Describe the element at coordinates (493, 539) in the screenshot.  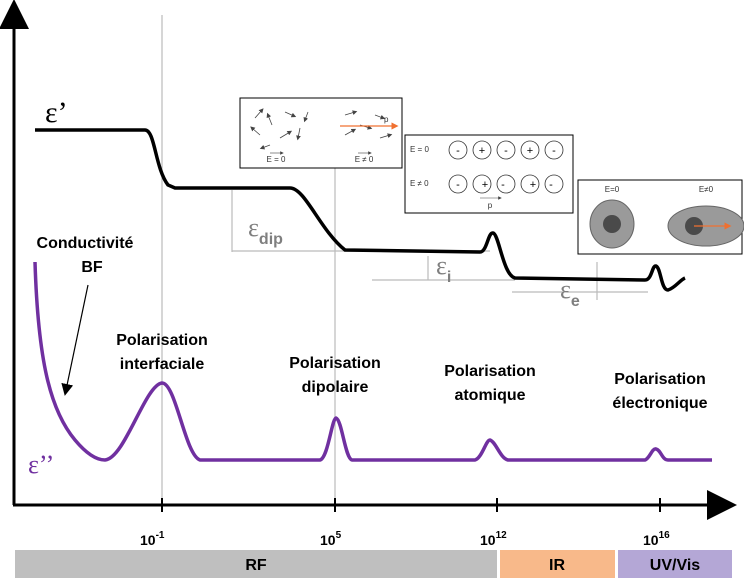
I see `x-tick-label: 10¹²` at that location.